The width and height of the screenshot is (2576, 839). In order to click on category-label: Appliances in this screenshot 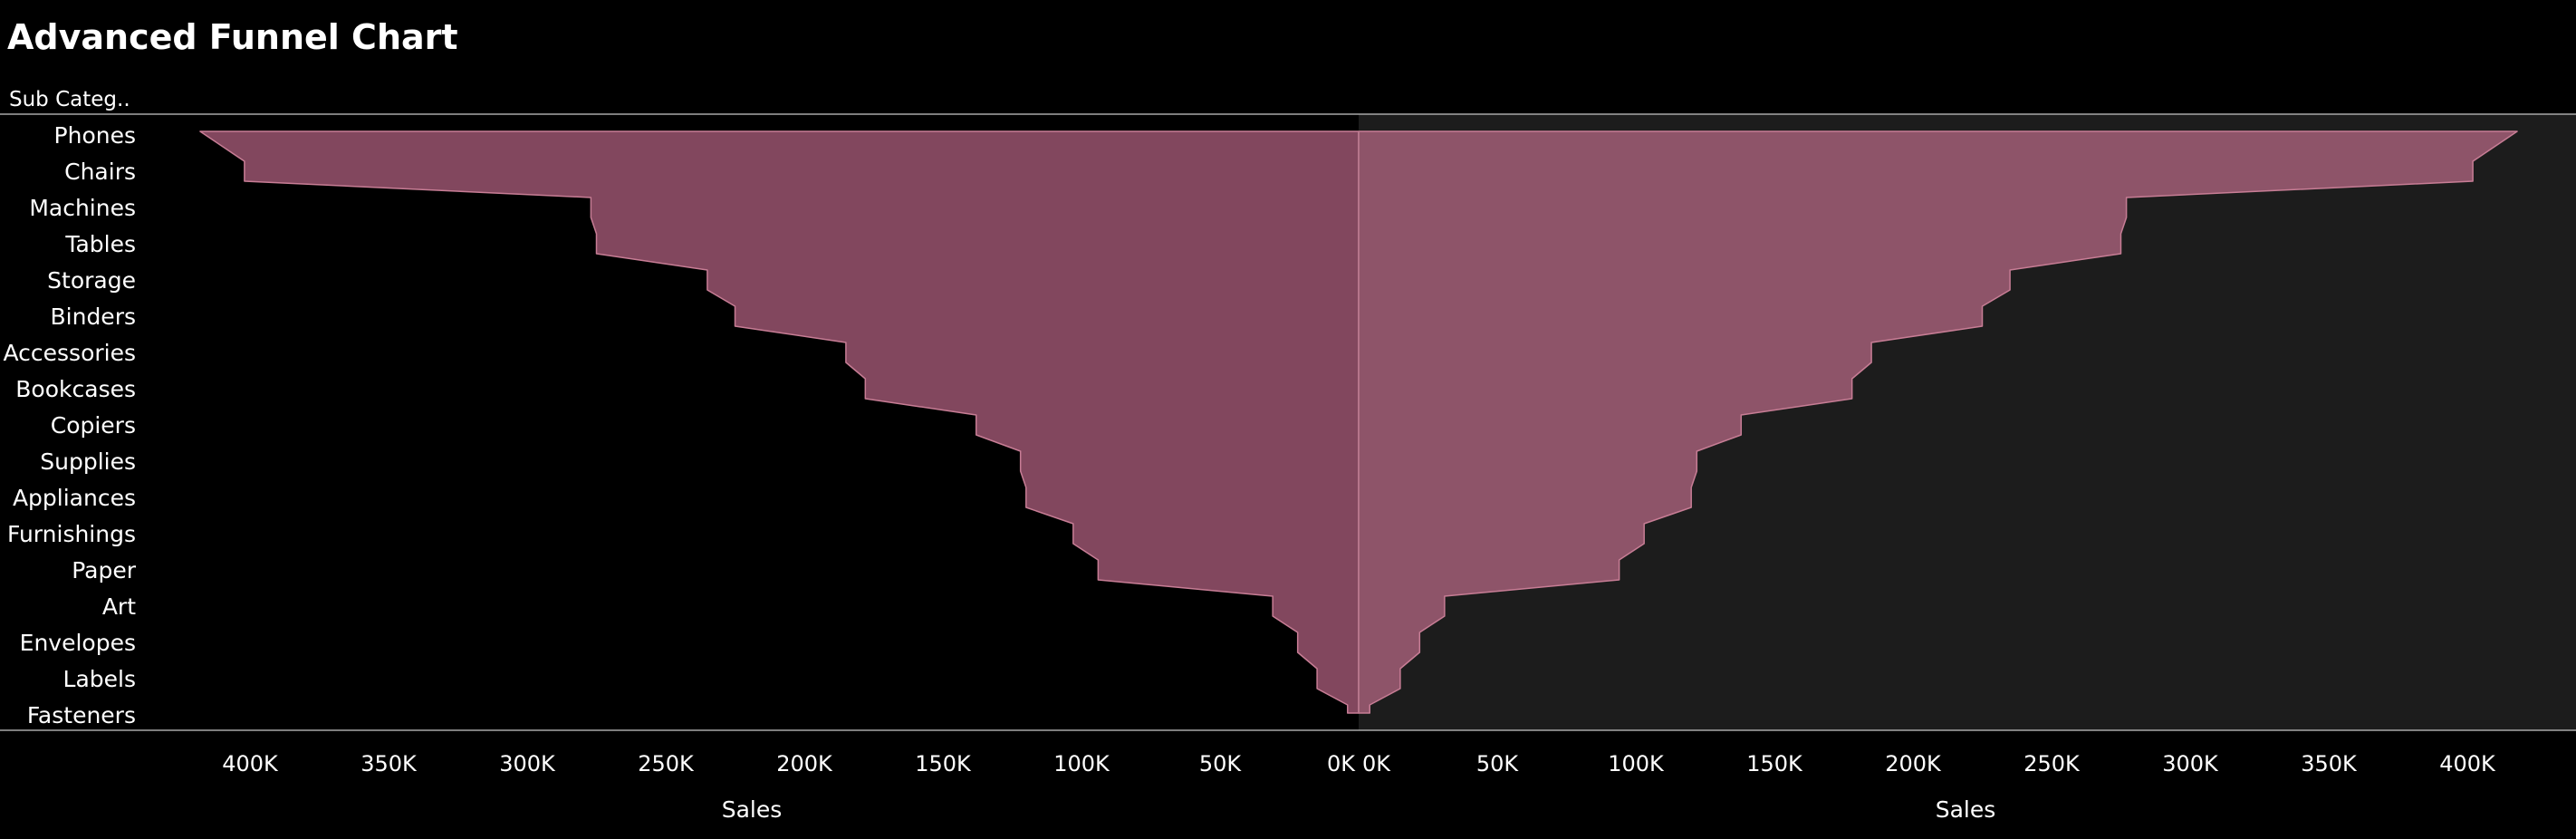, I will do `click(74, 498)`.